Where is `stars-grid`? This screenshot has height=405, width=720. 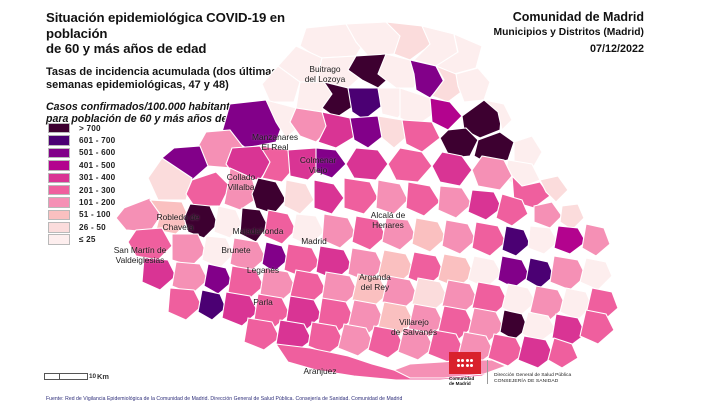 stars-grid is located at coordinates (465, 363).